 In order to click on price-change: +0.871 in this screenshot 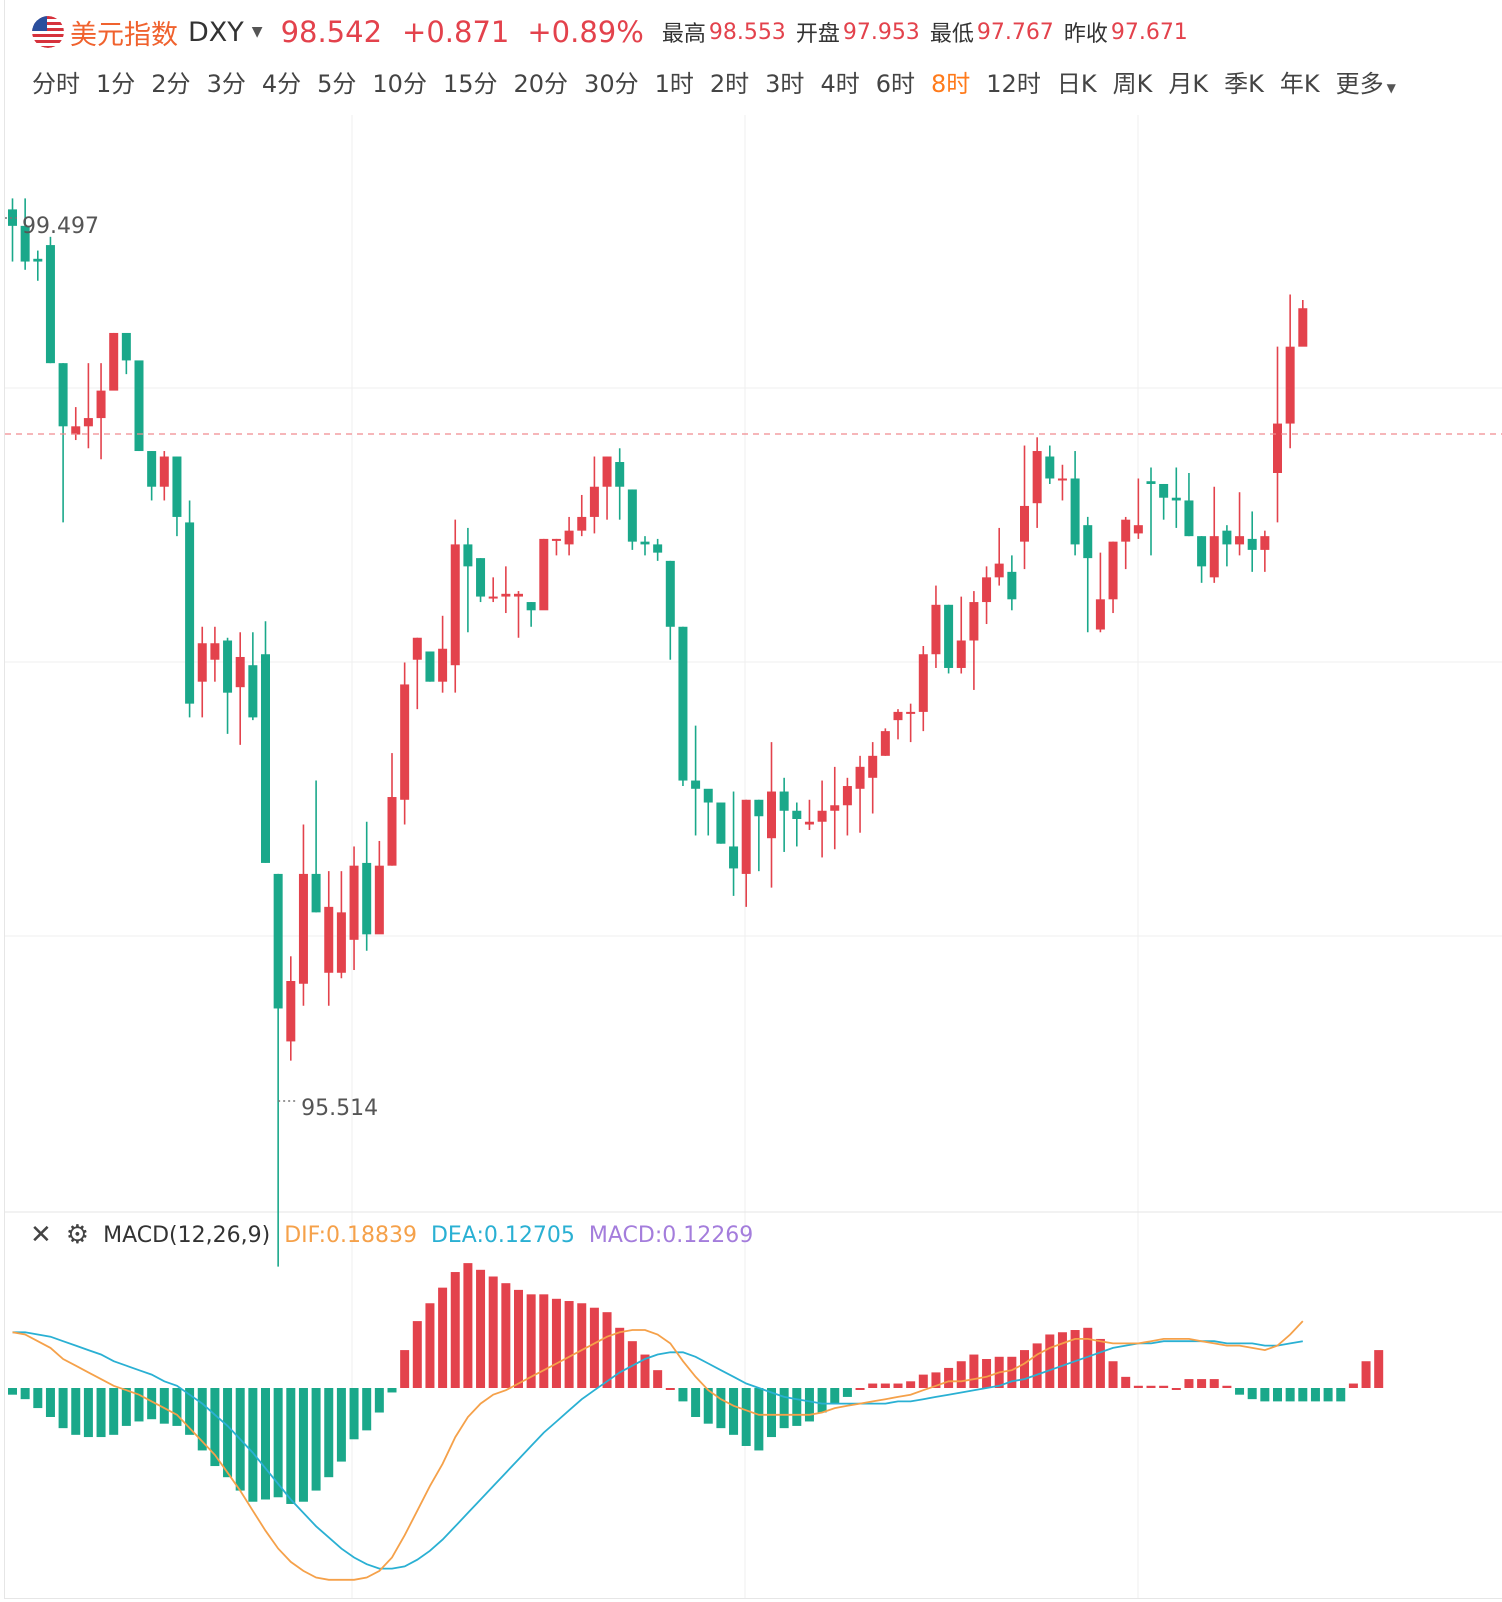, I will do `click(456, 32)`.